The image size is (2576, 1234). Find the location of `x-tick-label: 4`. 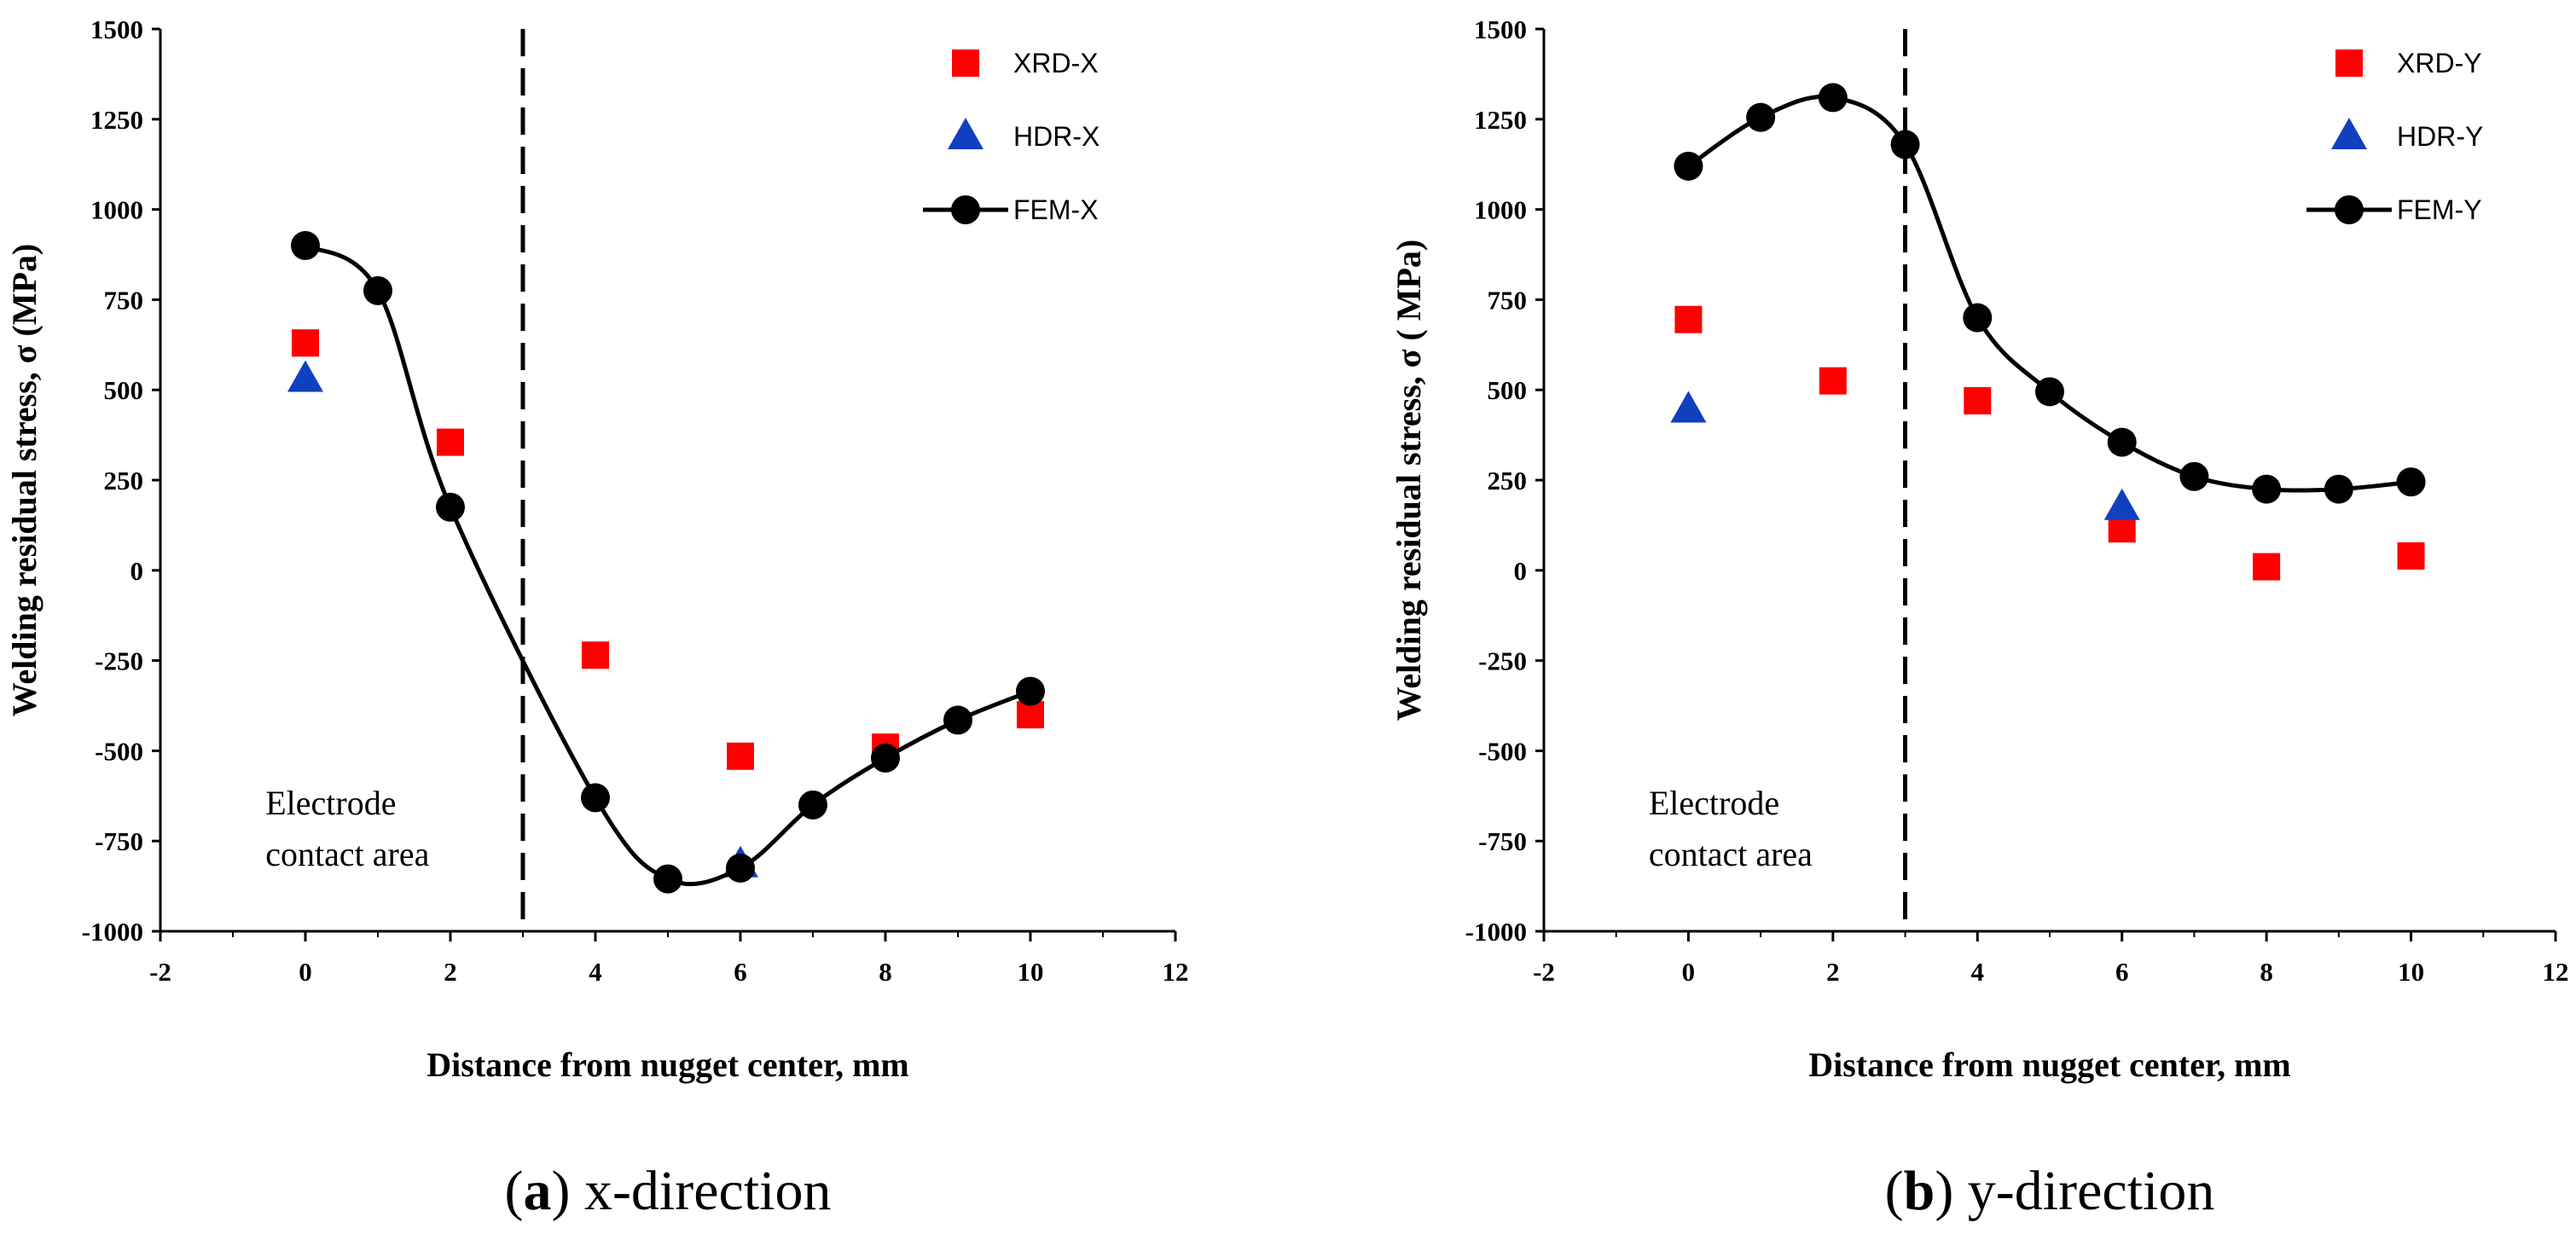

x-tick-label: 4 is located at coordinates (1978, 972).